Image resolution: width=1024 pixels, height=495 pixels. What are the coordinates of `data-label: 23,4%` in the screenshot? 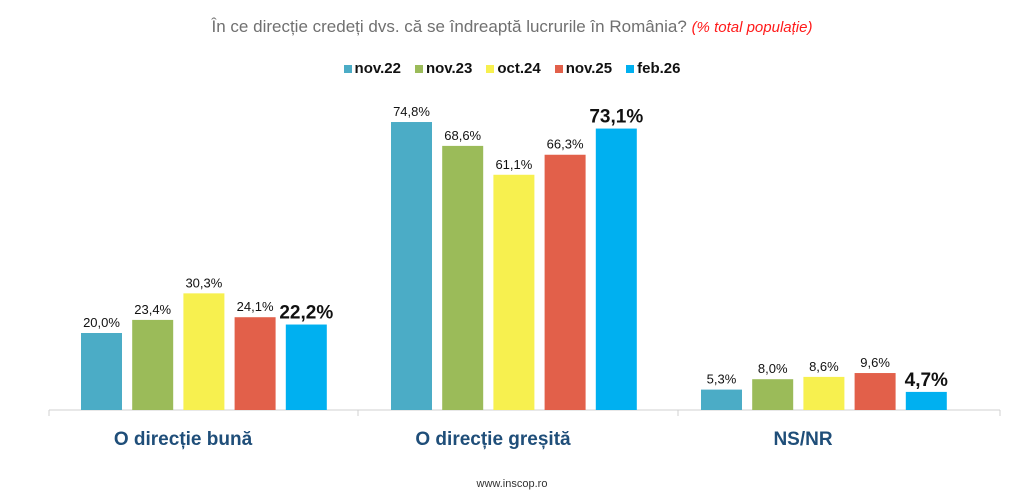 It's located at (152, 309).